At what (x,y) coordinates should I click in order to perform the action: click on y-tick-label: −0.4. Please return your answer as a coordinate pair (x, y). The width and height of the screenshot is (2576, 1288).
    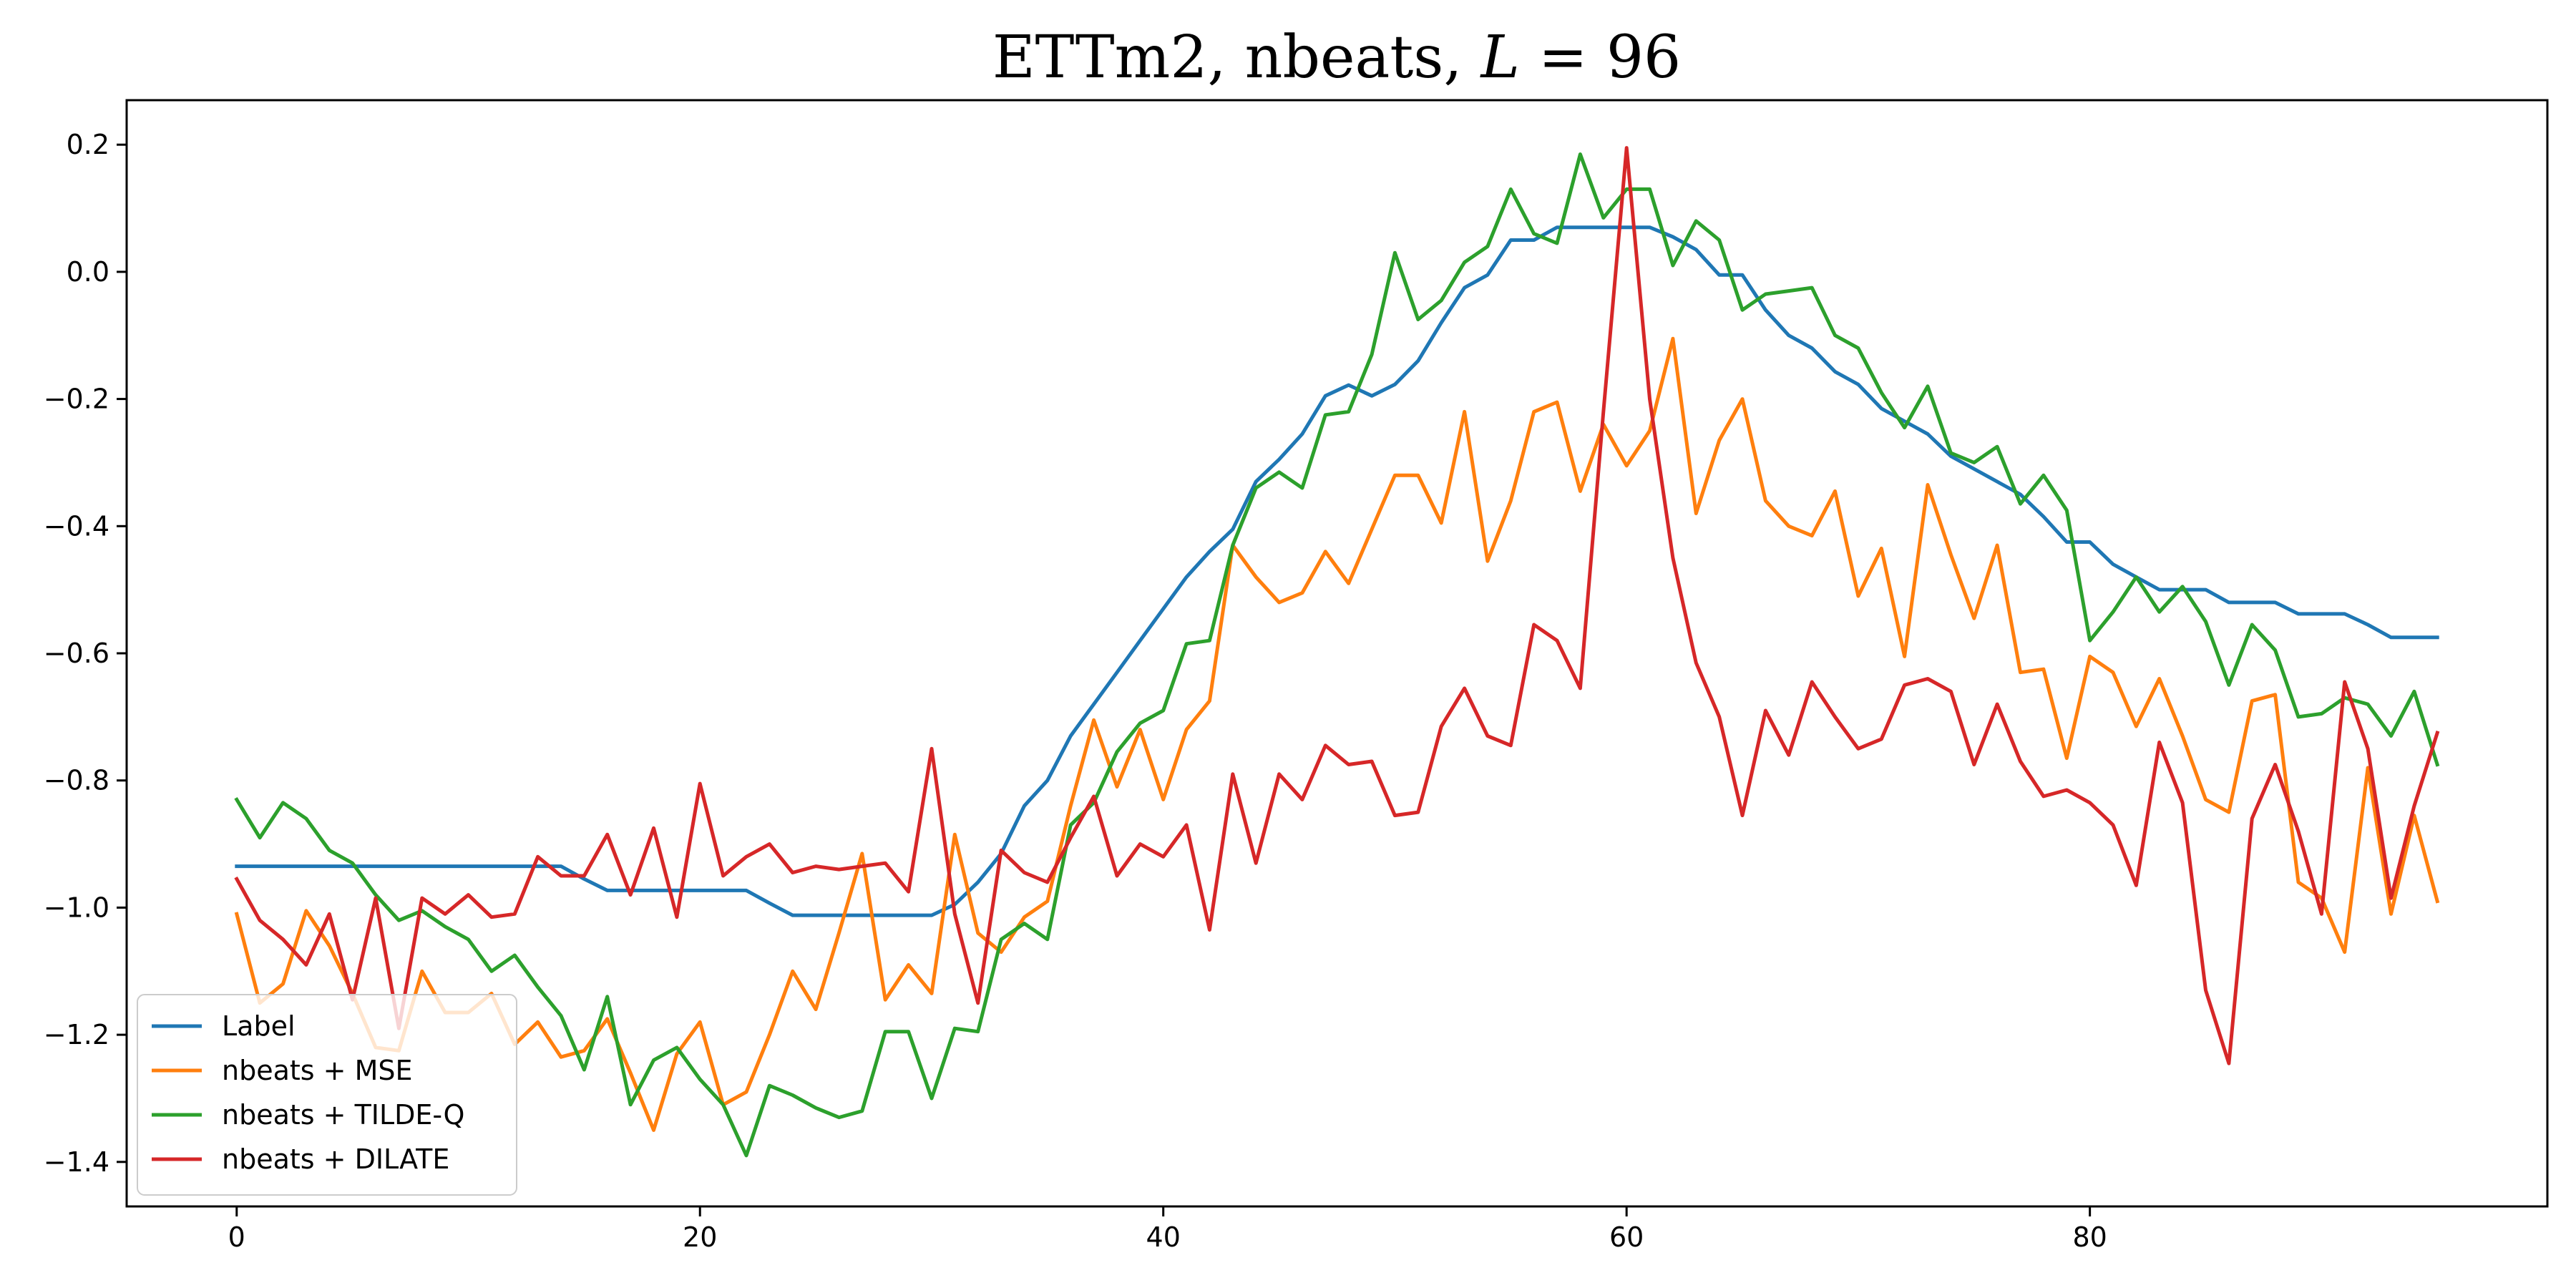
    Looking at the image, I should click on (76, 526).